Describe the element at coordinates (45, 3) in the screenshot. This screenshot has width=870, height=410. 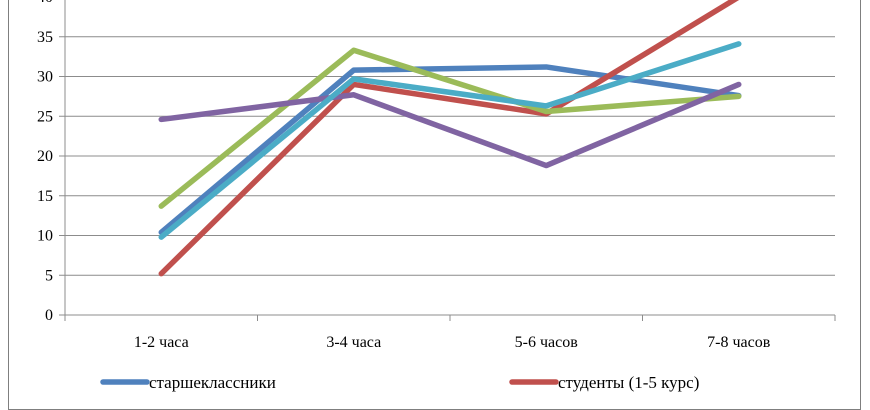
I see `y-tick-label: 40` at that location.